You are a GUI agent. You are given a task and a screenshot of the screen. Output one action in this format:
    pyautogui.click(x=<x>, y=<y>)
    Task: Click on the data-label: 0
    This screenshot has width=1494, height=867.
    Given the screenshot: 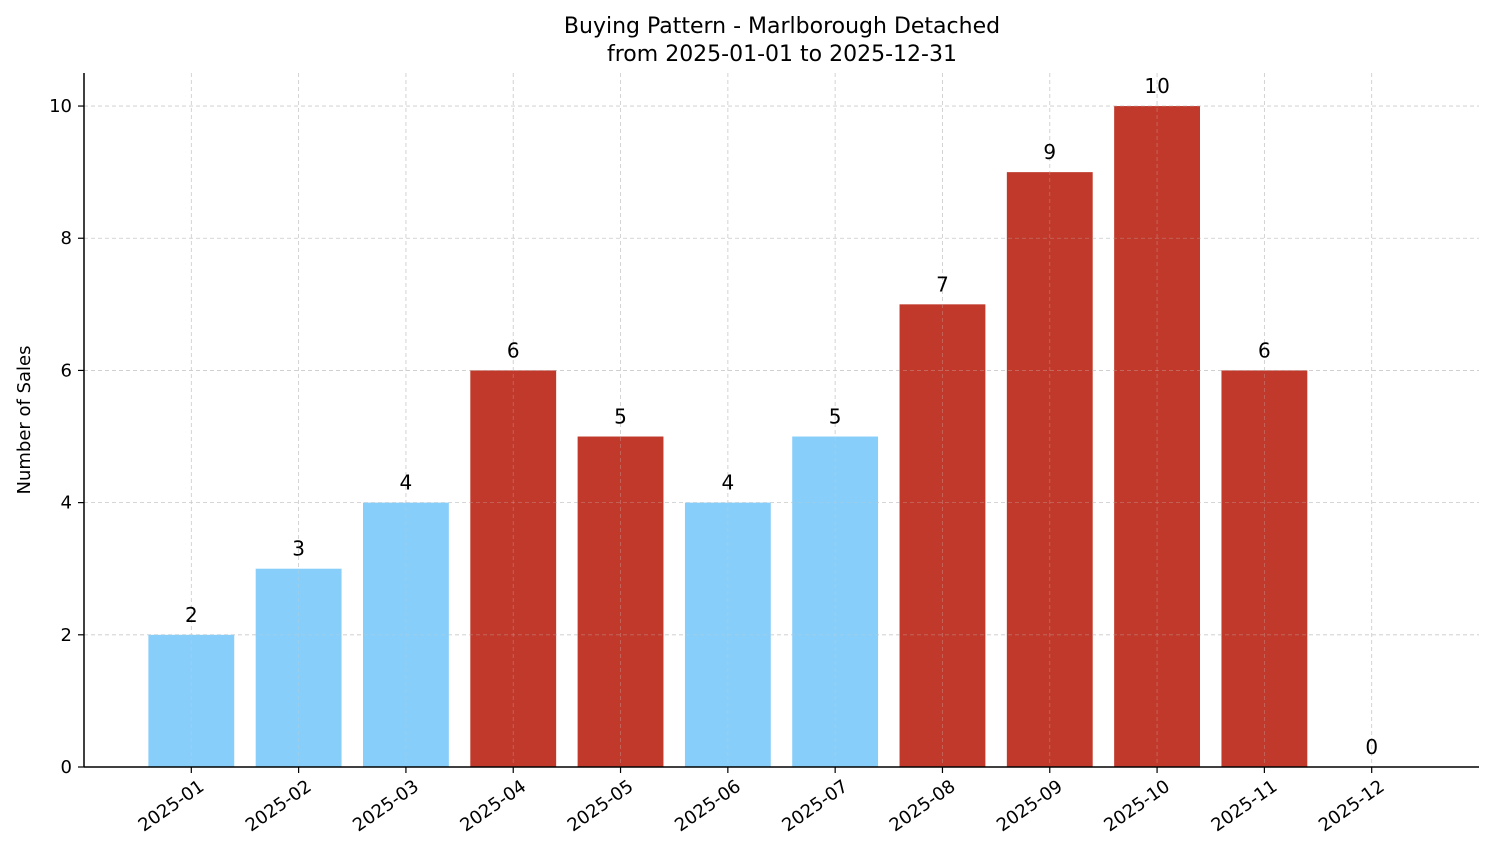 What is the action you would take?
    pyautogui.click(x=1371, y=747)
    